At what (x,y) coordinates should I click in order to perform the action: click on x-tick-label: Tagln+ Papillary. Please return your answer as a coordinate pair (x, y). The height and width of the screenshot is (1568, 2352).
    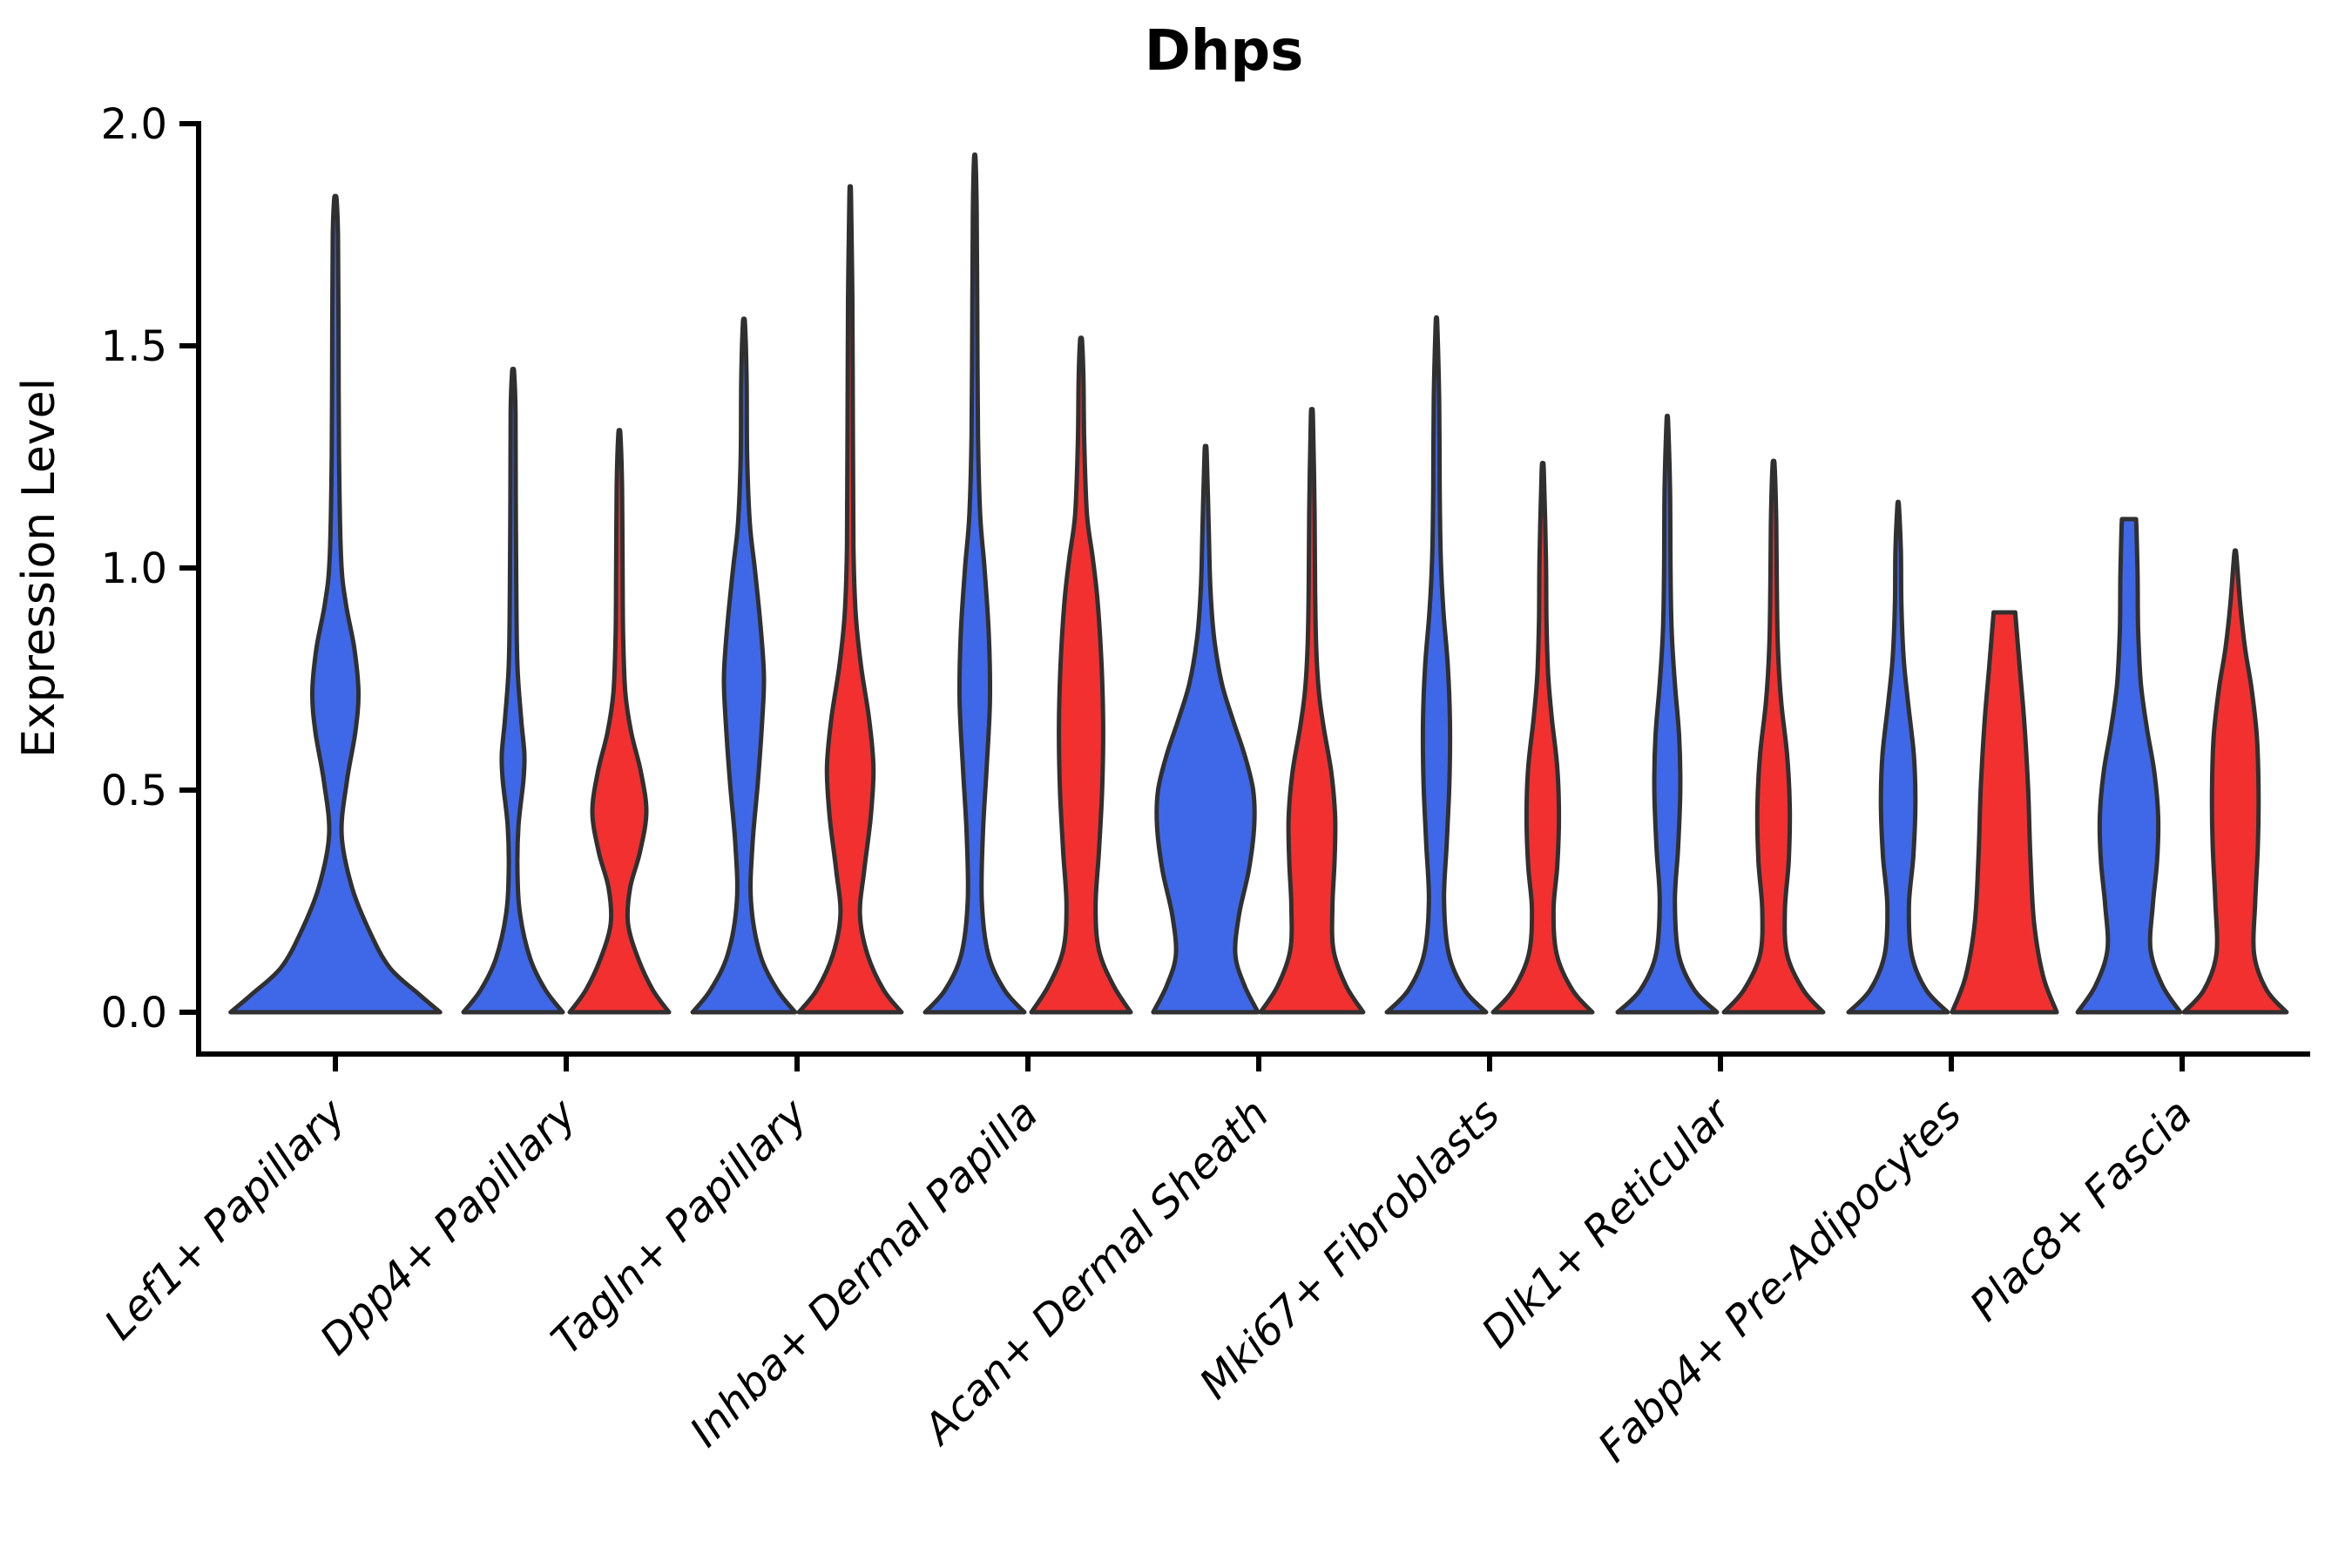
    Looking at the image, I should click on (679, 1226).